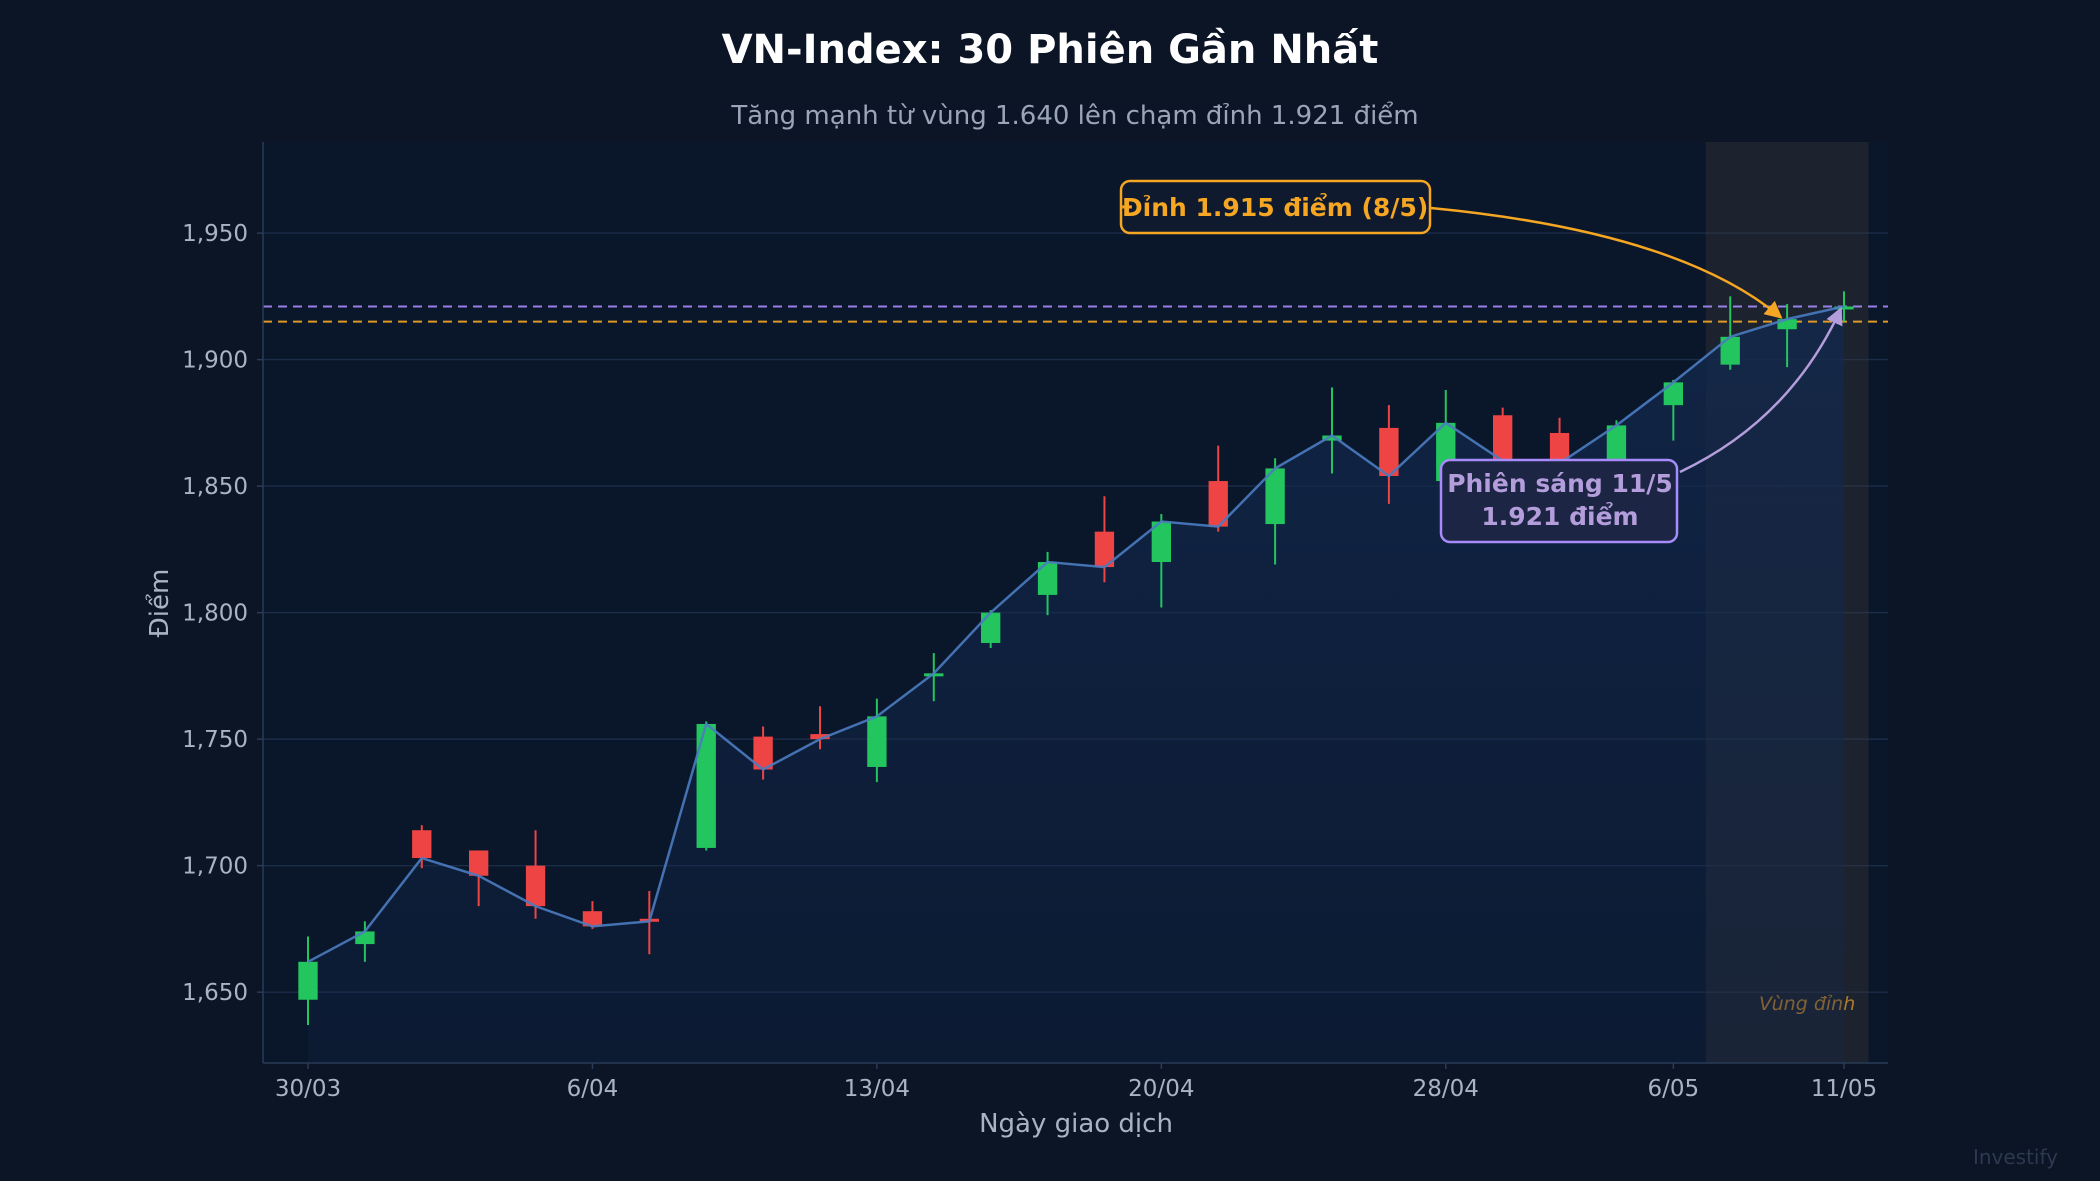  Describe the element at coordinates (215, 740) in the screenshot. I see `y-tick-label-2: 1,750` at that location.